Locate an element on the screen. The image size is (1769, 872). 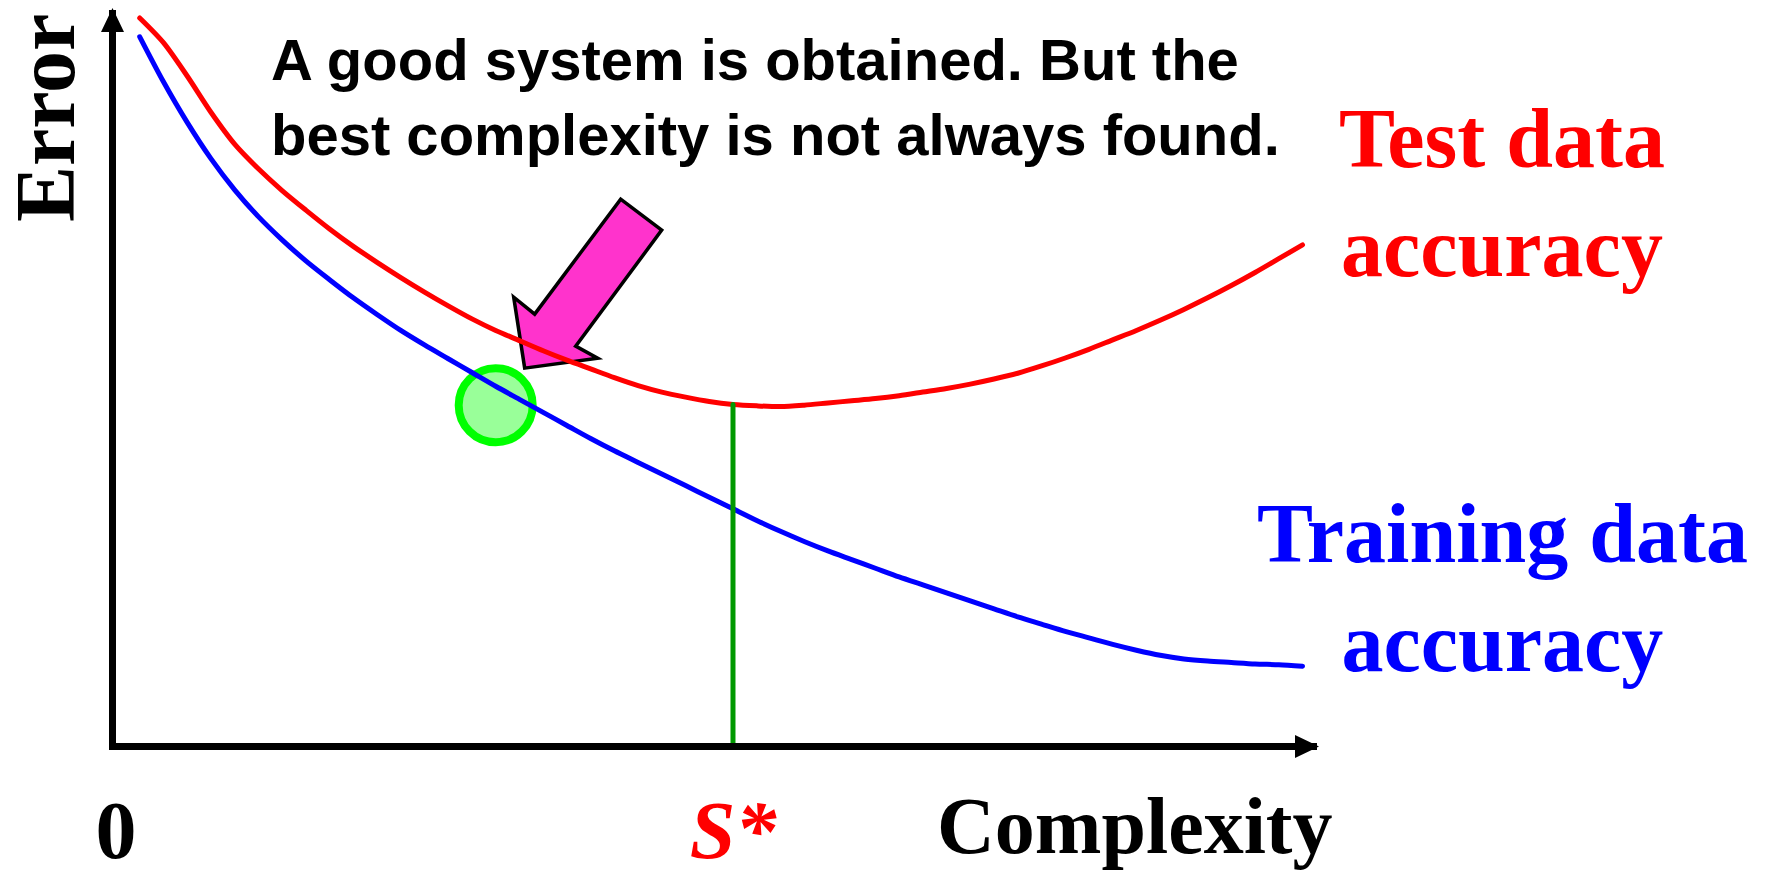
series-label: Test data accuracy is located at coordinates (1502, 193).